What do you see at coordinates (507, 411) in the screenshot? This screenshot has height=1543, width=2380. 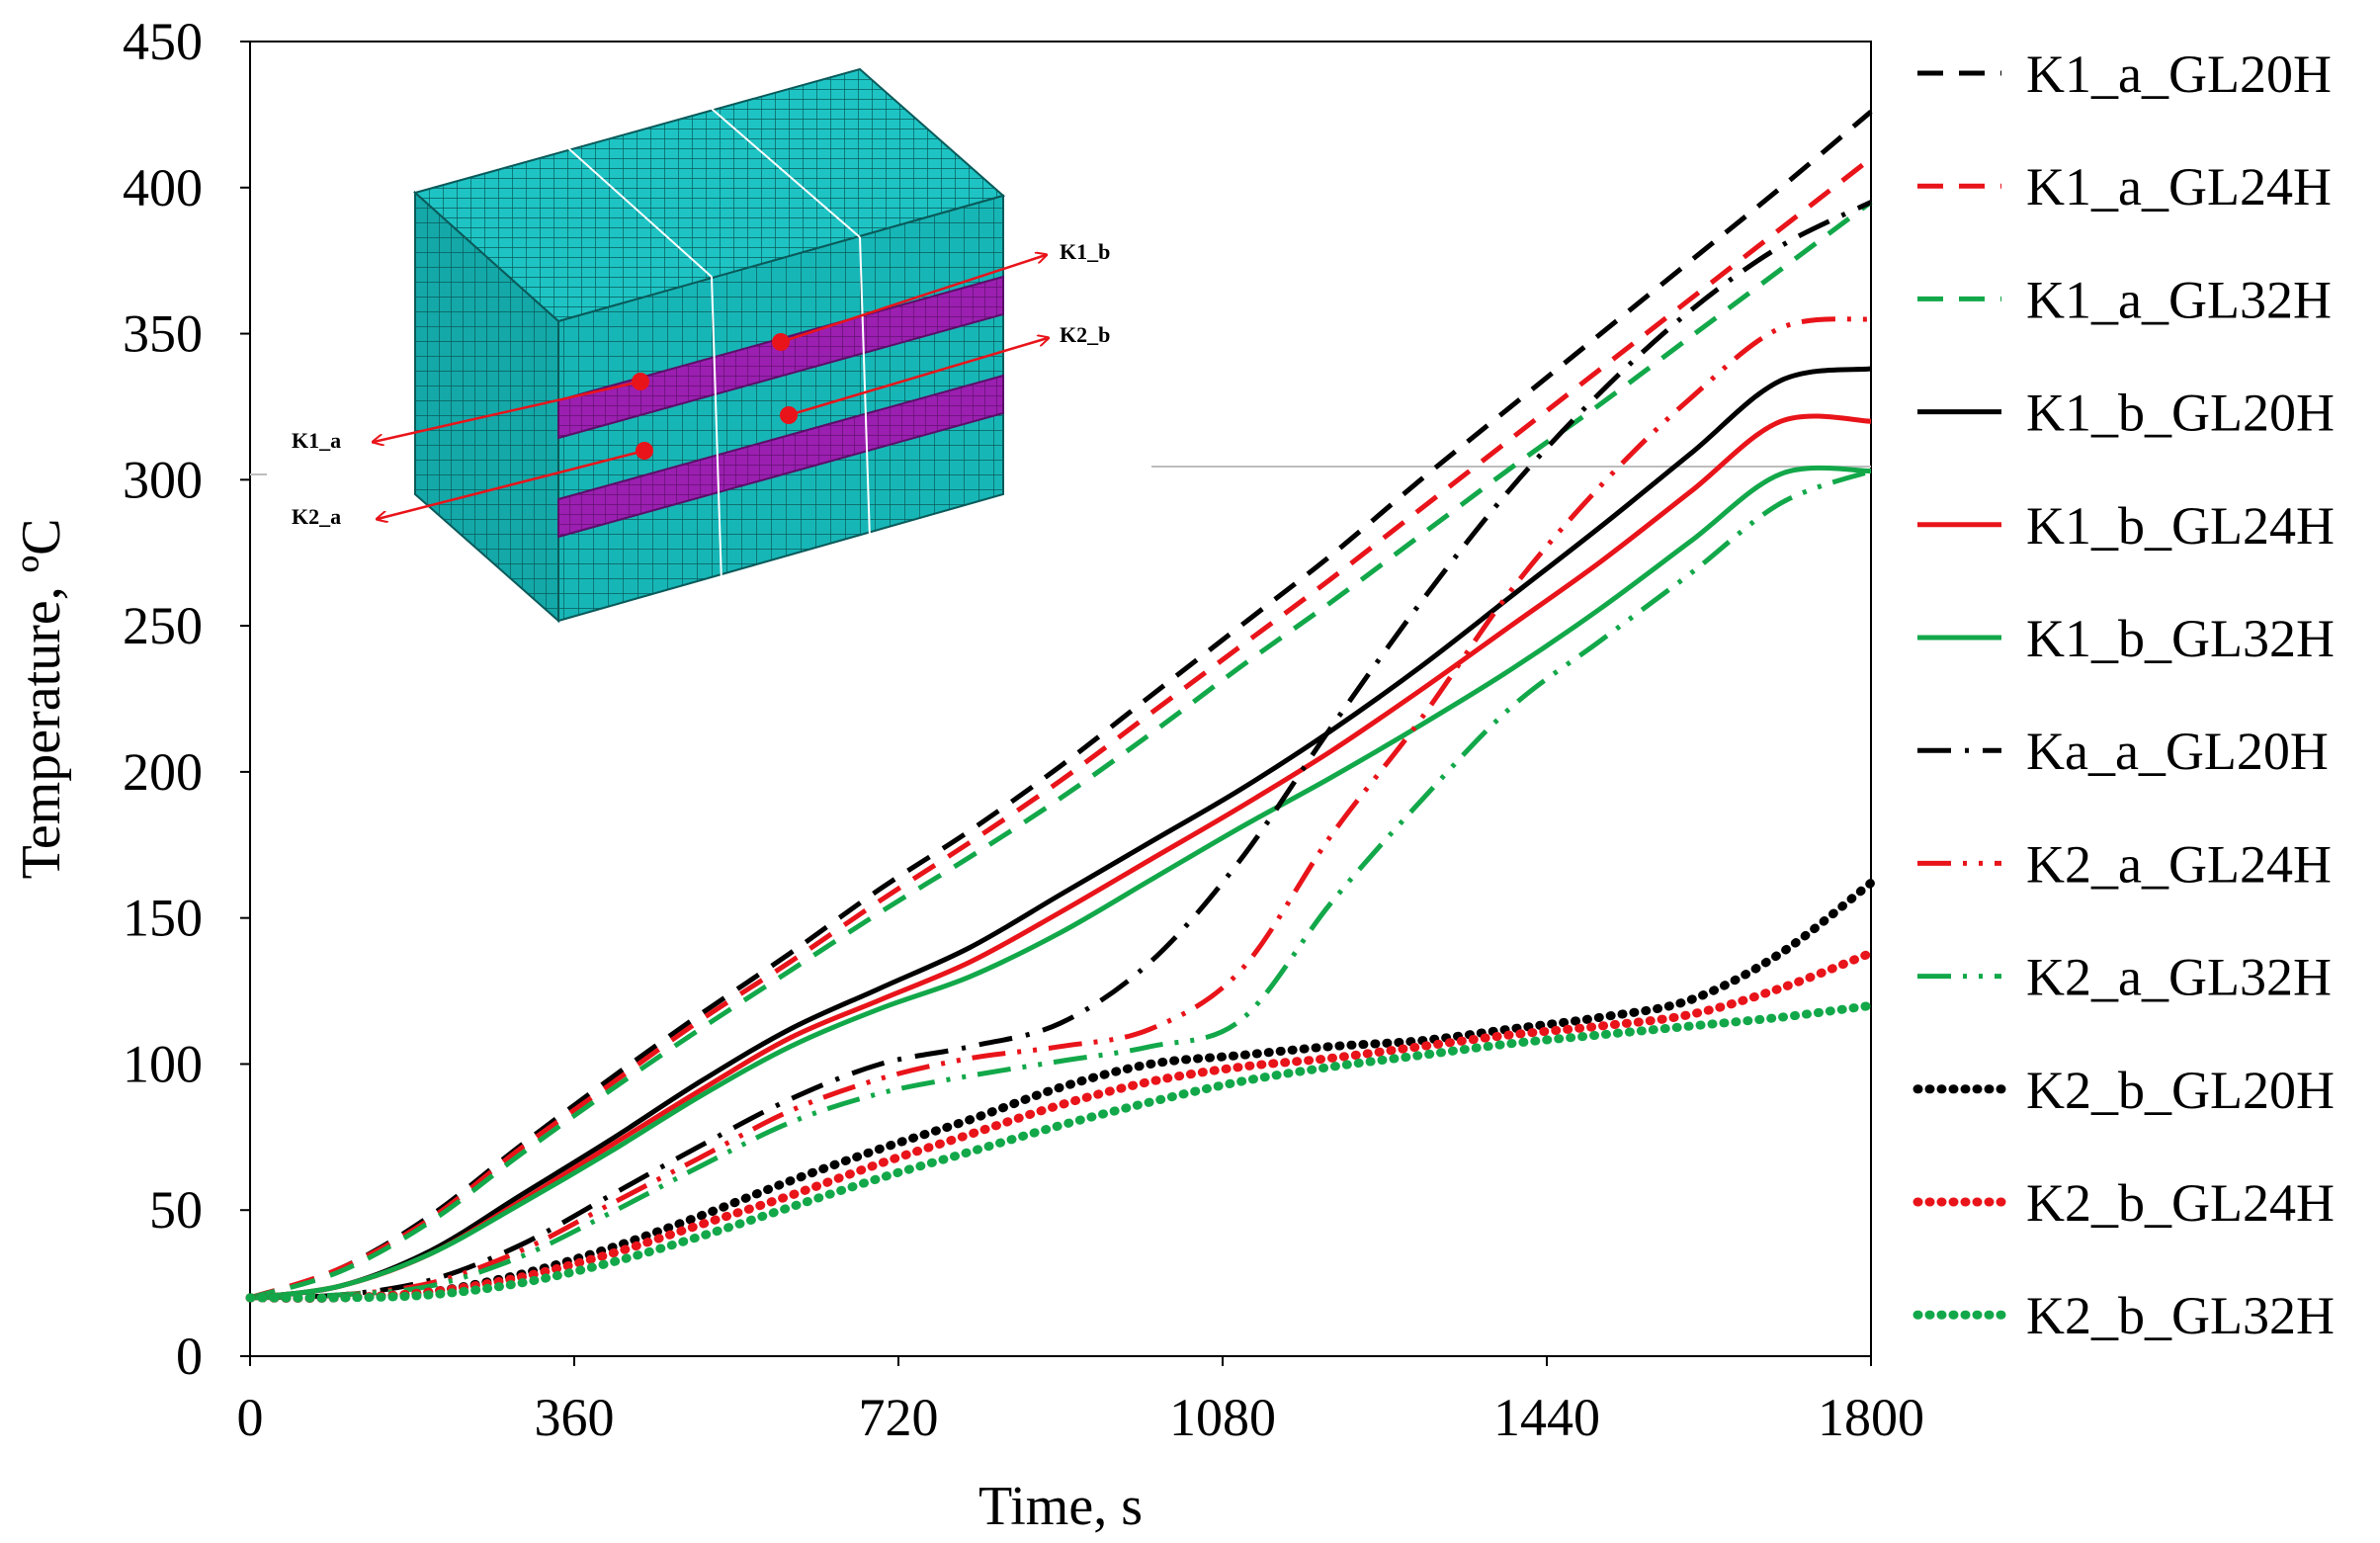 I see `arrow-k1-a` at bounding box center [507, 411].